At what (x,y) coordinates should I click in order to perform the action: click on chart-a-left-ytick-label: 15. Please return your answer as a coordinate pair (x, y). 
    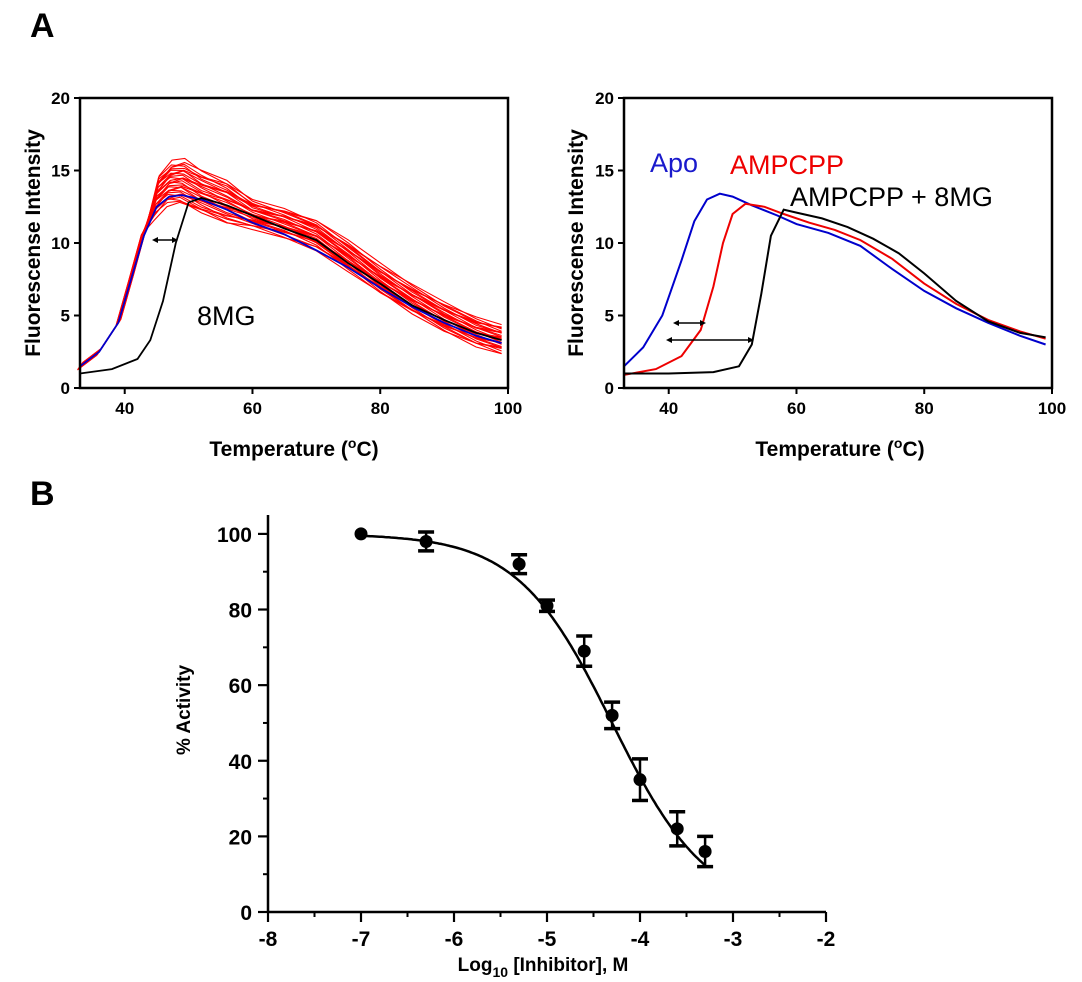
    Looking at the image, I should click on (60, 171).